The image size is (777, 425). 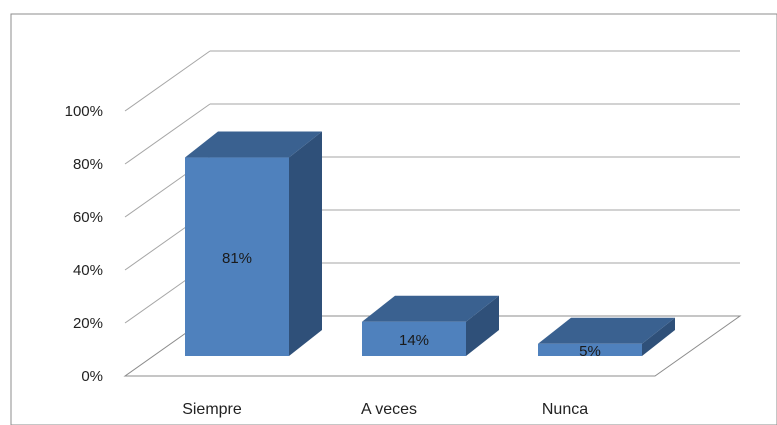 What do you see at coordinates (84, 111) in the screenshot?
I see `y-tick-label: 100%` at bounding box center [84, 111].